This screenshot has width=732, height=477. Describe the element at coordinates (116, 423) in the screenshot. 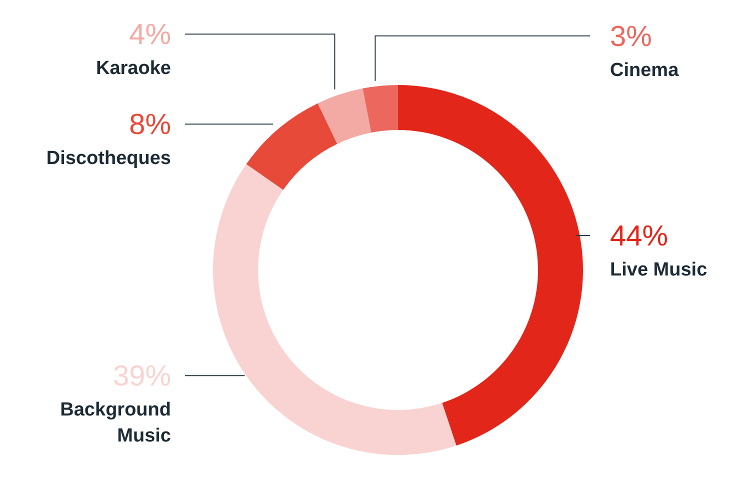

I see `slice-label: Background Music` at that location.